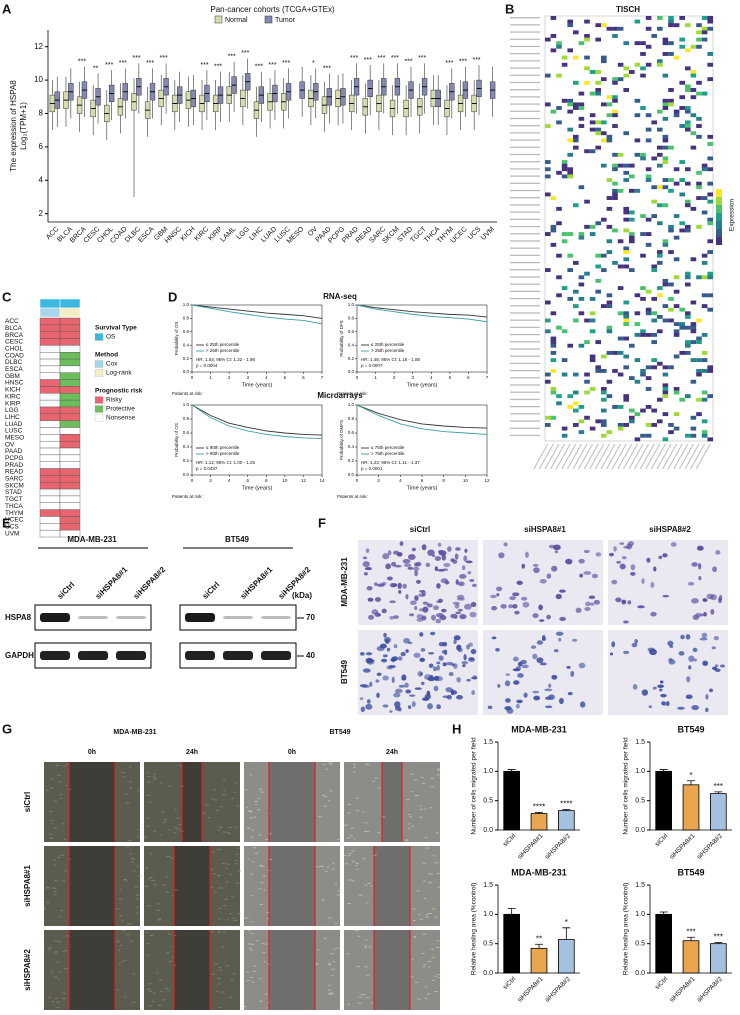  Describe the element at coordinates (223, 447) in the screenshot. I see `legend-label: ≤ 90th percentile` at that location.